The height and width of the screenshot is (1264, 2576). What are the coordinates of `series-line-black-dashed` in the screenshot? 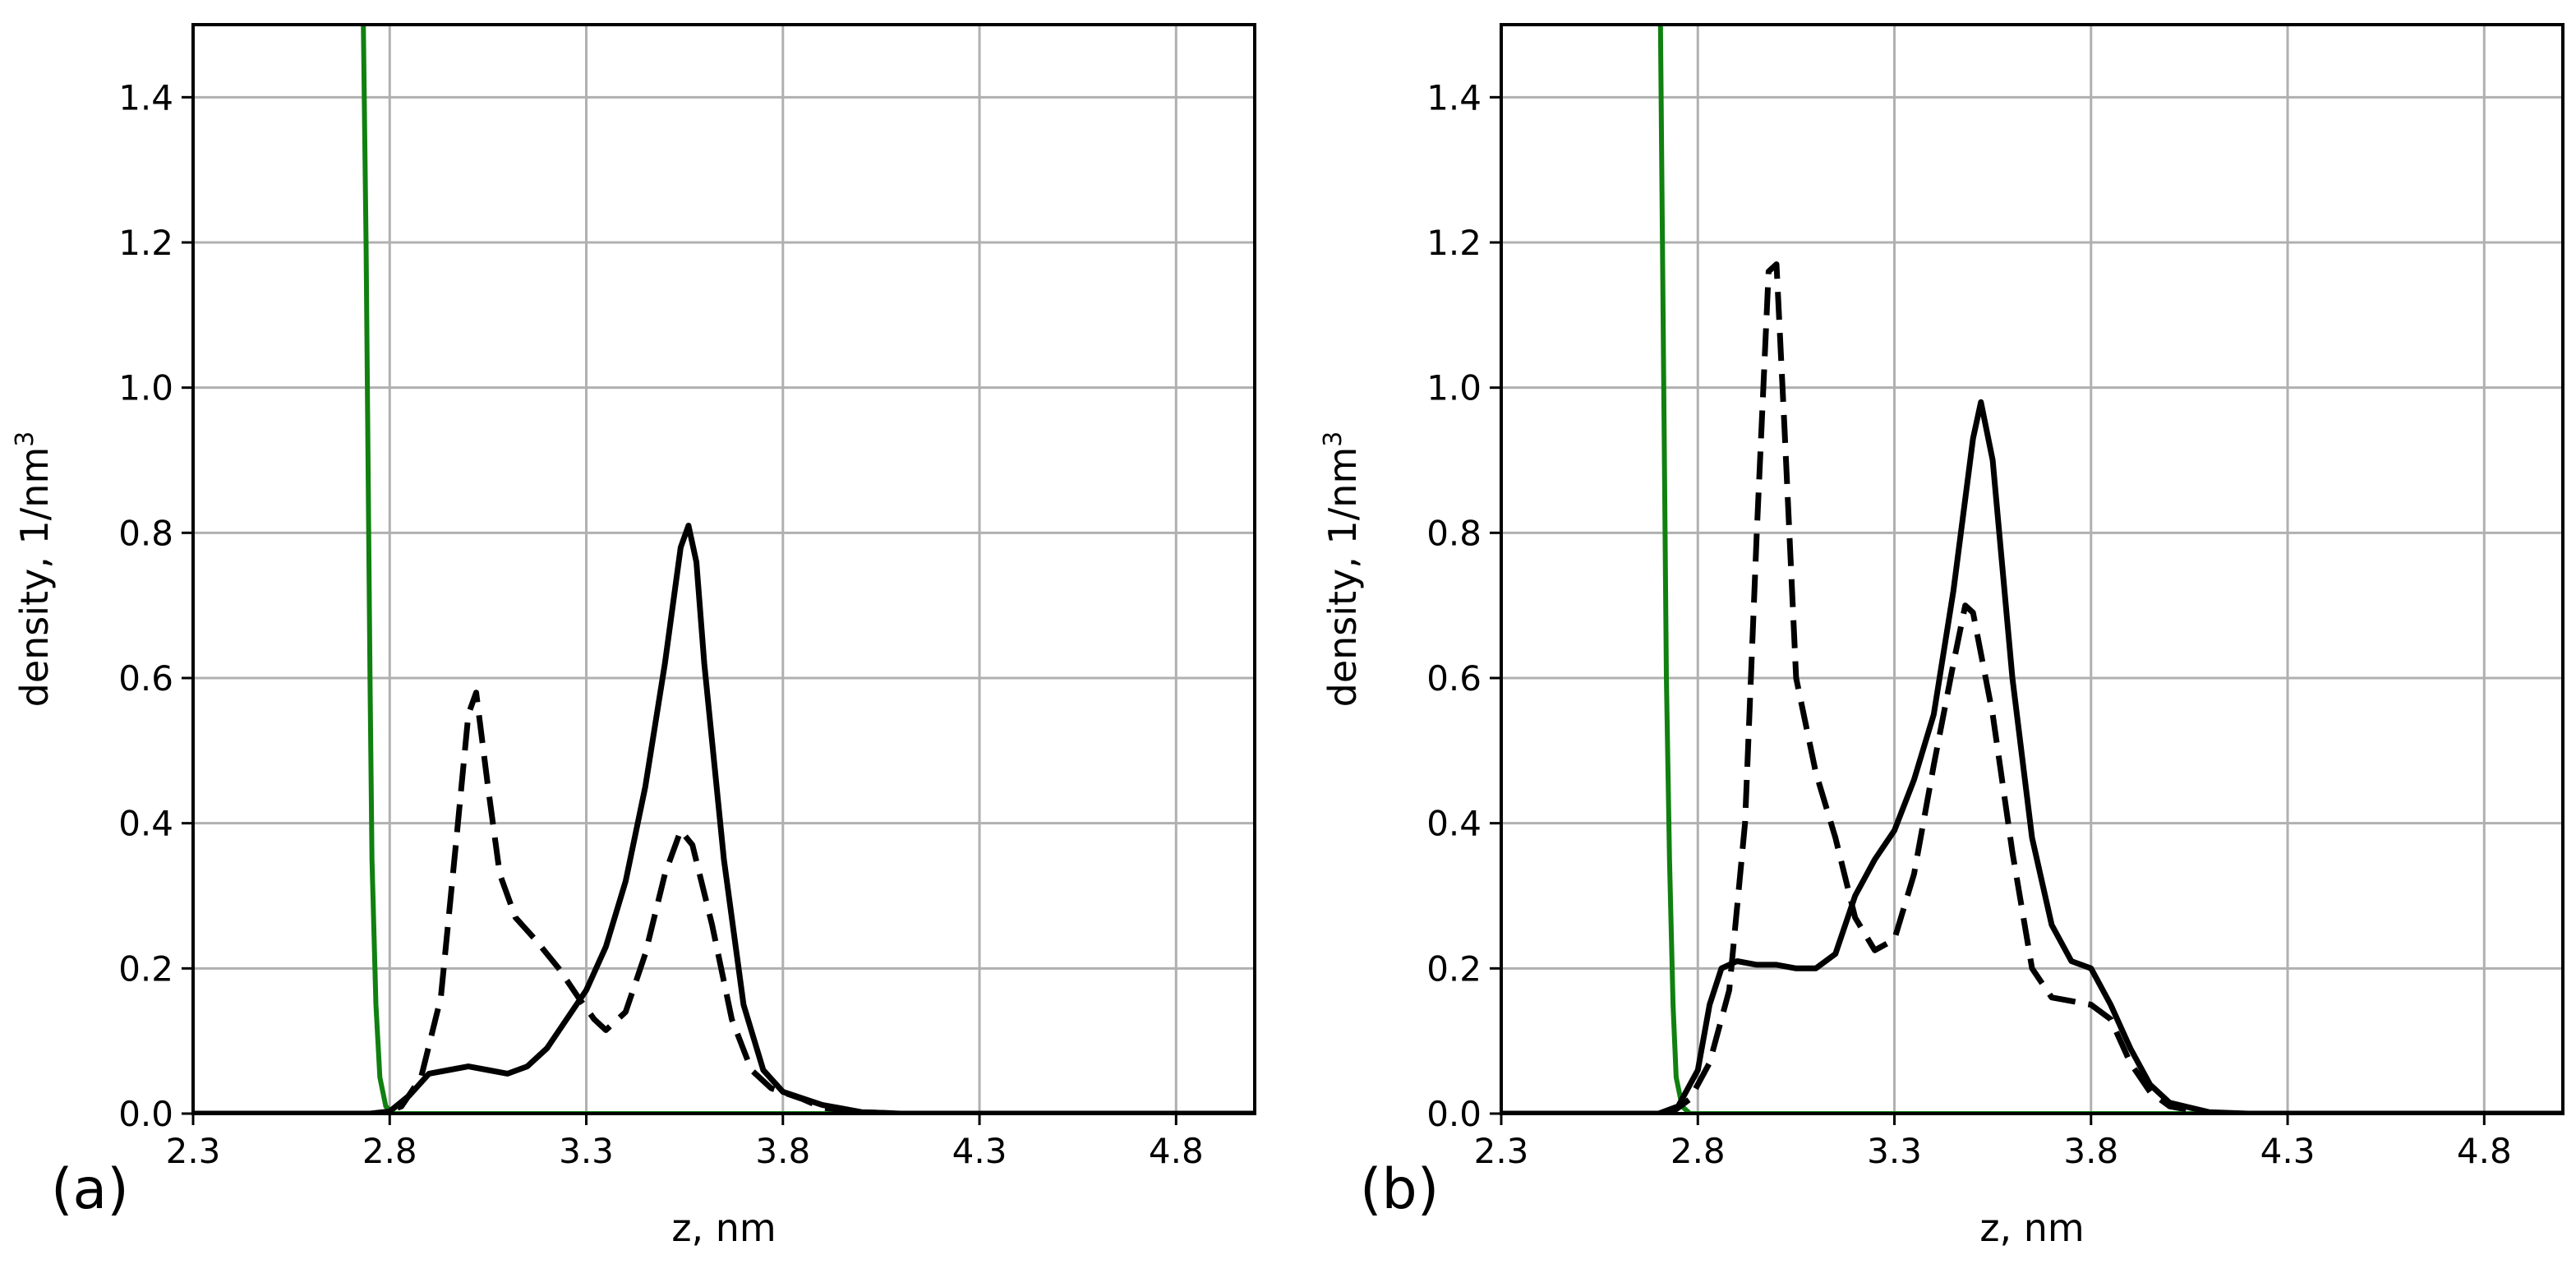 It's located at (724, 902).